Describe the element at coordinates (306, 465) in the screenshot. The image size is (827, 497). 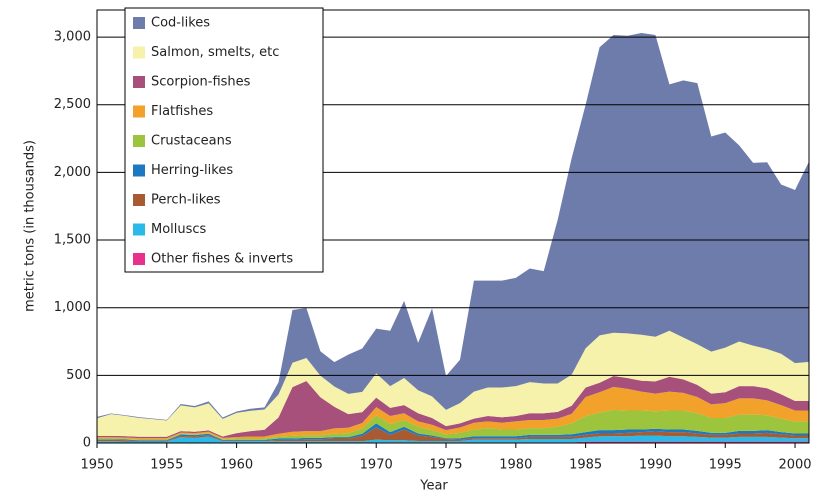
I see `x-tick-label: 1965` at that location.